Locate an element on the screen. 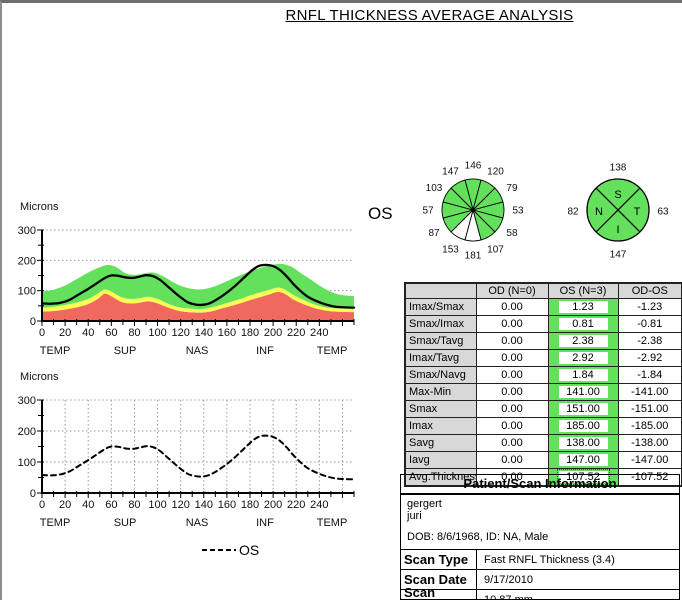 The height and width of the screenshot is (600, 682). svg-text: 147 is located at coordinates (618, 255).